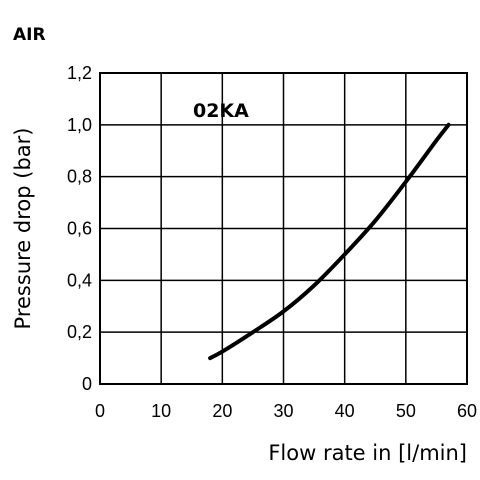 This screenshot has width=480, height=480. What do you see at coordinates (345, 411) in the screenshot?
I see `x-tick-label: 40` at bounding box center [345, 411].